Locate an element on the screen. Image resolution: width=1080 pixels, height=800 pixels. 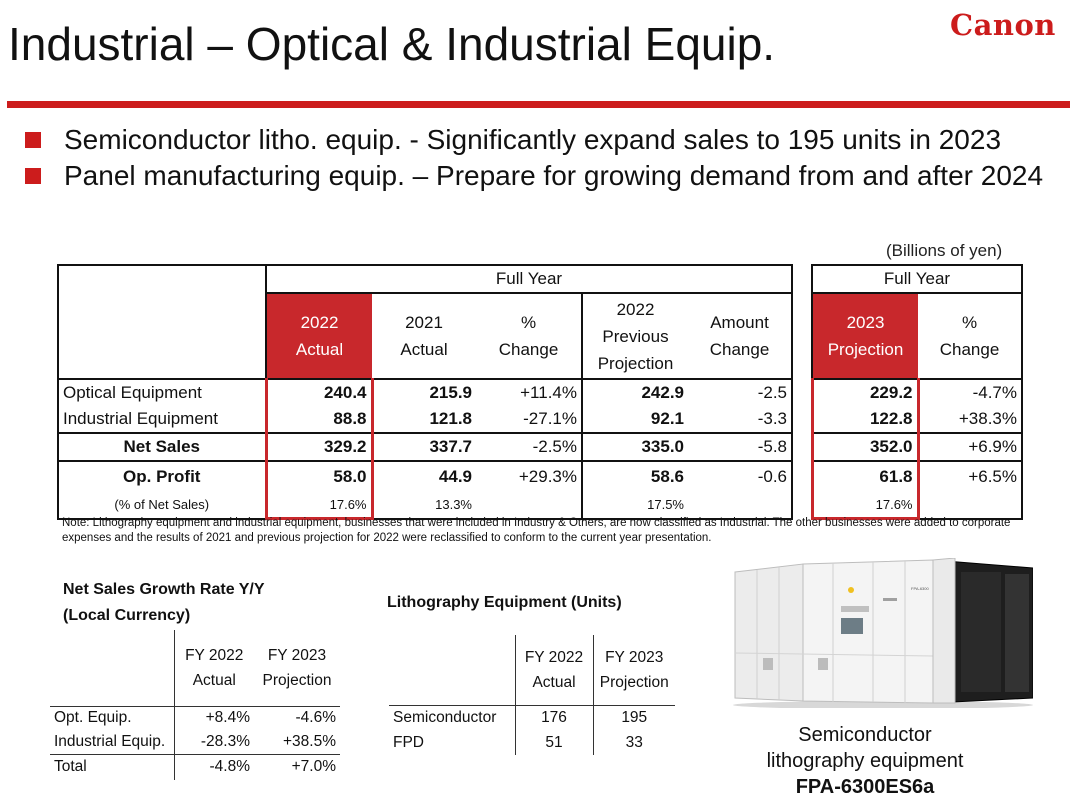
cell: 240.4 is located at coordinates (319, 392).